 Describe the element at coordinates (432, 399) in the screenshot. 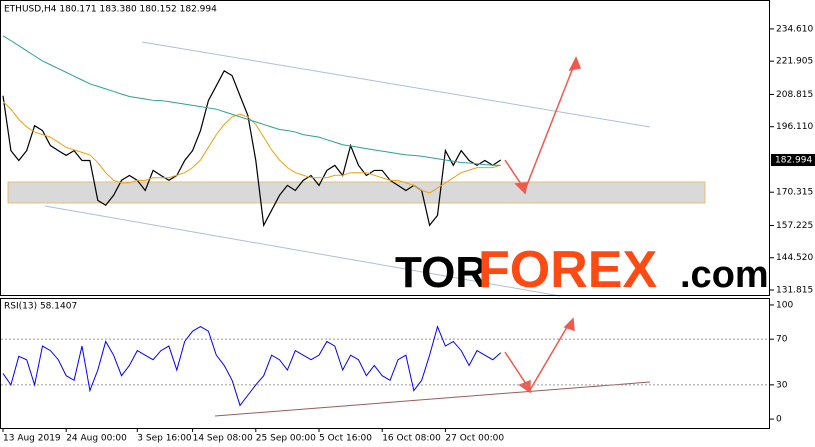

I see `rsi-trendline` at that location.